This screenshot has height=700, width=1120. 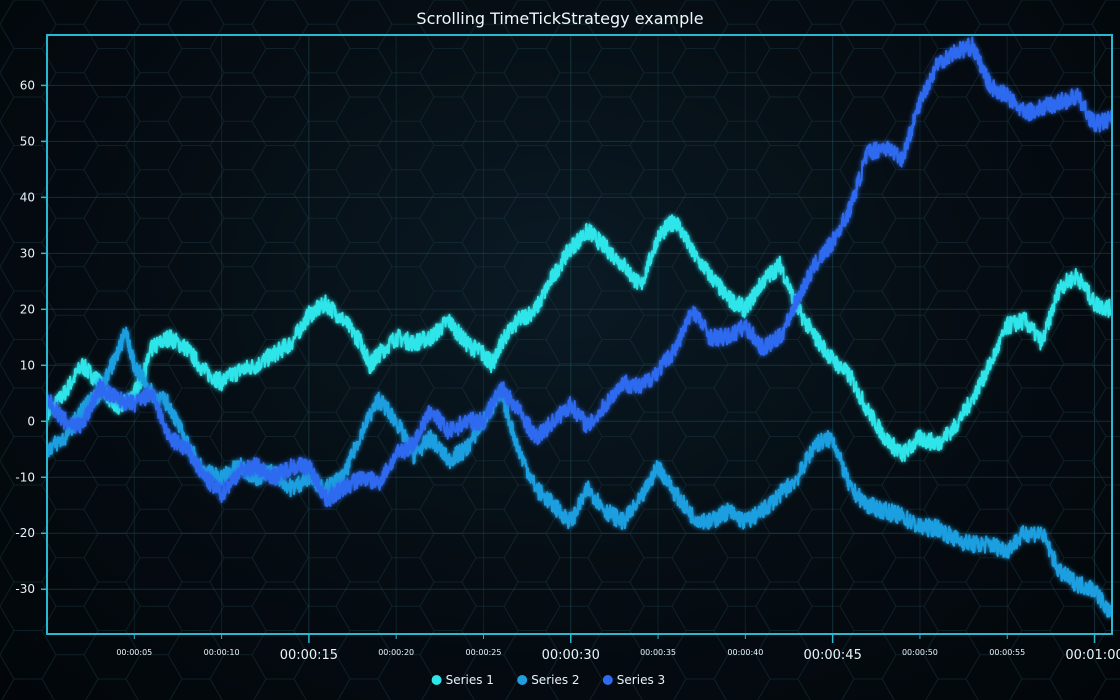 I want to click on y-tick-label: -30, so click(x=25, y=589).